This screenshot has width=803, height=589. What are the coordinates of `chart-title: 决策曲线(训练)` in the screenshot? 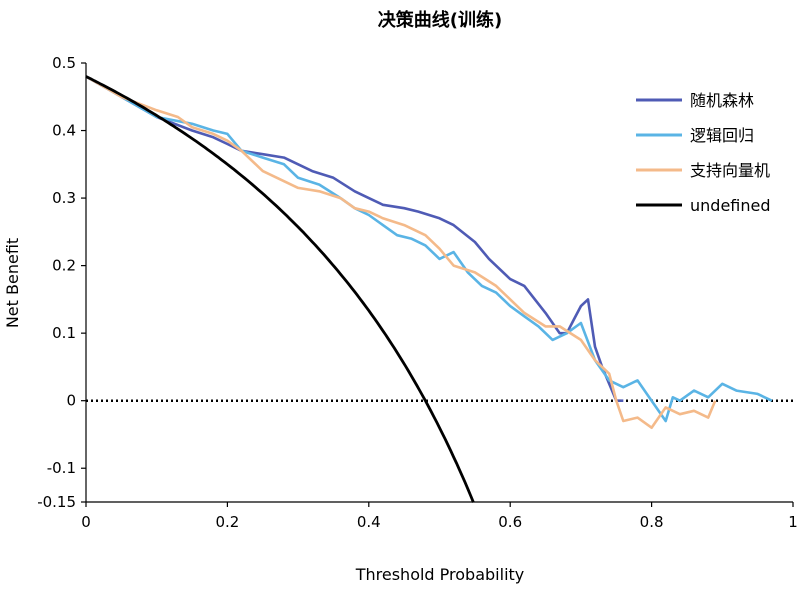 It's located at (440, 20).